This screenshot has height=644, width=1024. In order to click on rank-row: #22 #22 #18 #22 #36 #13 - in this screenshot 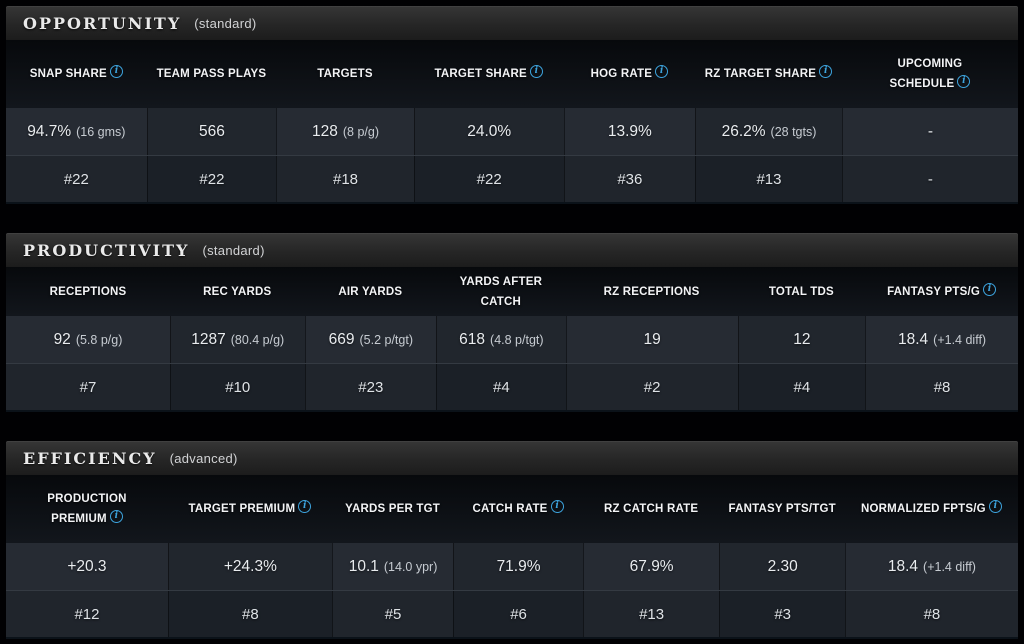, I will do `click(512, 179)`.